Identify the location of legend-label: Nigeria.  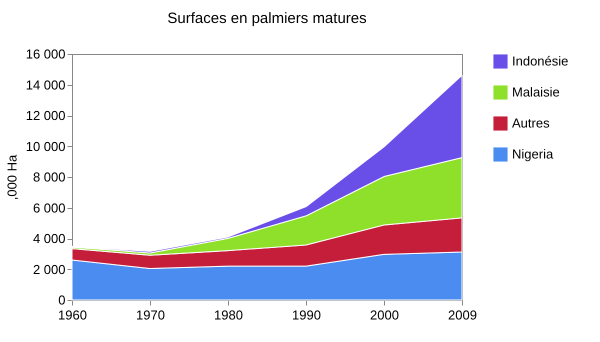
(533, 154).